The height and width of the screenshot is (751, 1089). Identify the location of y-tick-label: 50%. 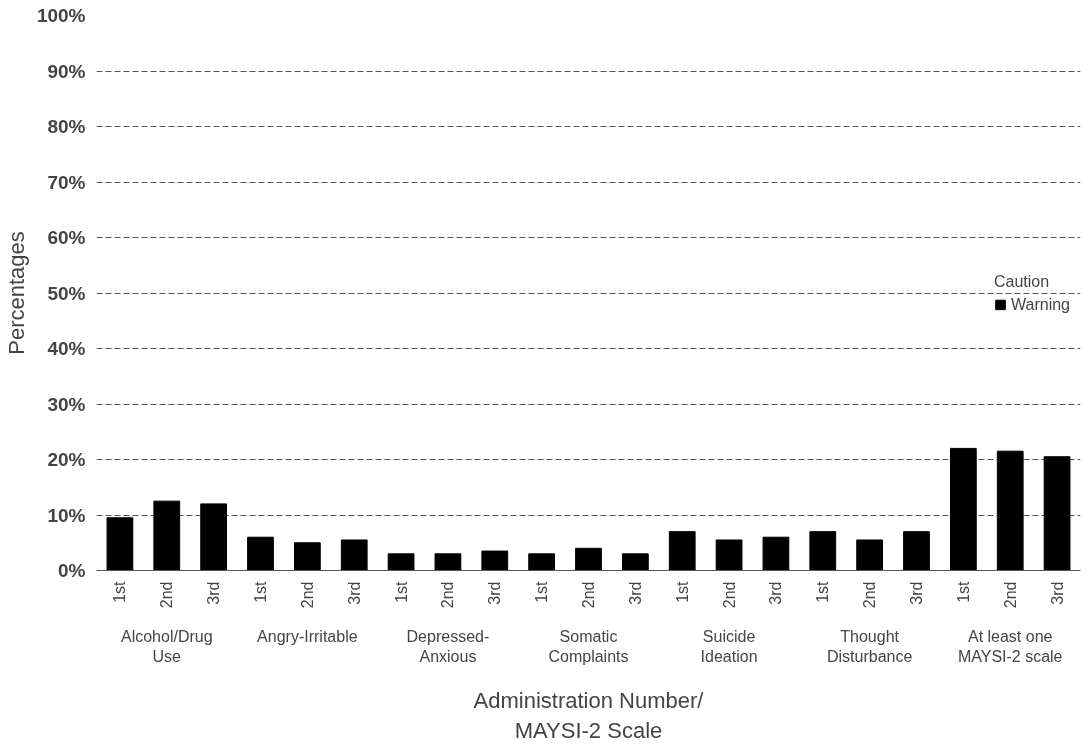
(66, 293).